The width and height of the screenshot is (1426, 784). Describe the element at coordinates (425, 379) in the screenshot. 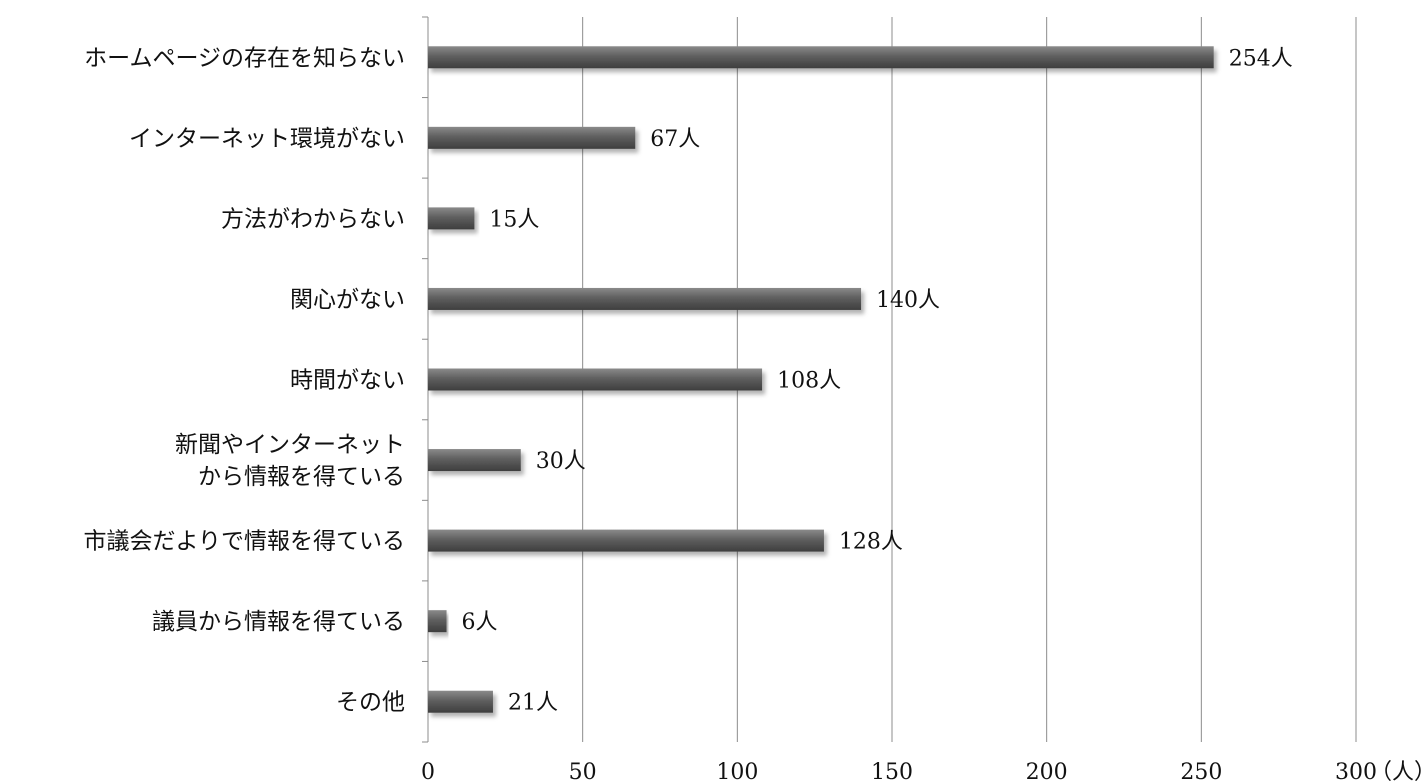

I see `axes` at that location.